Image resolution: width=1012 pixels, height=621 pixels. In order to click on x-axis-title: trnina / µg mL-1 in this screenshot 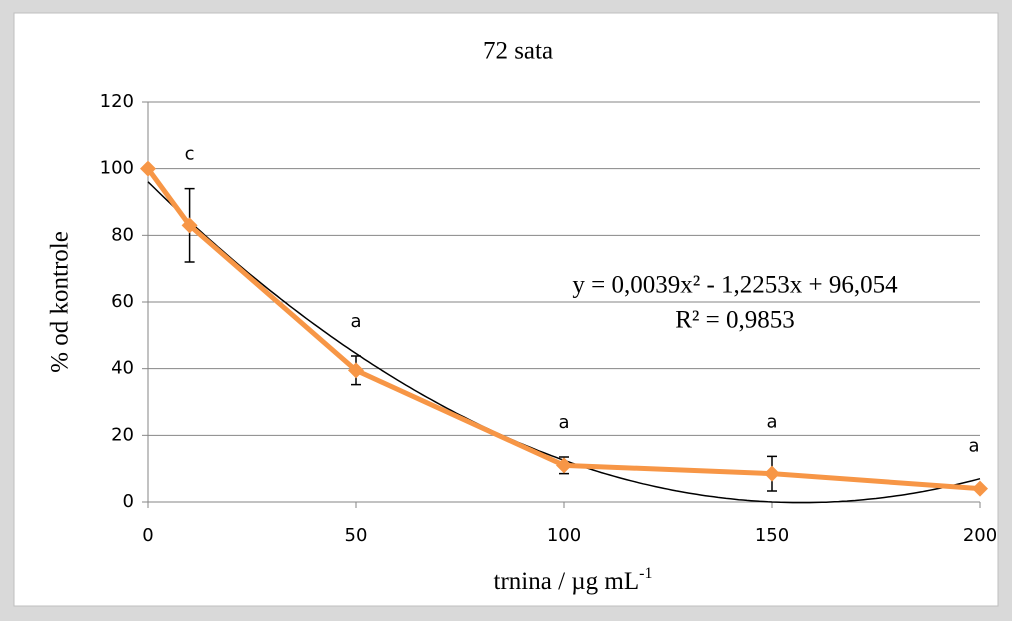, I will do `click(573, 580)`.